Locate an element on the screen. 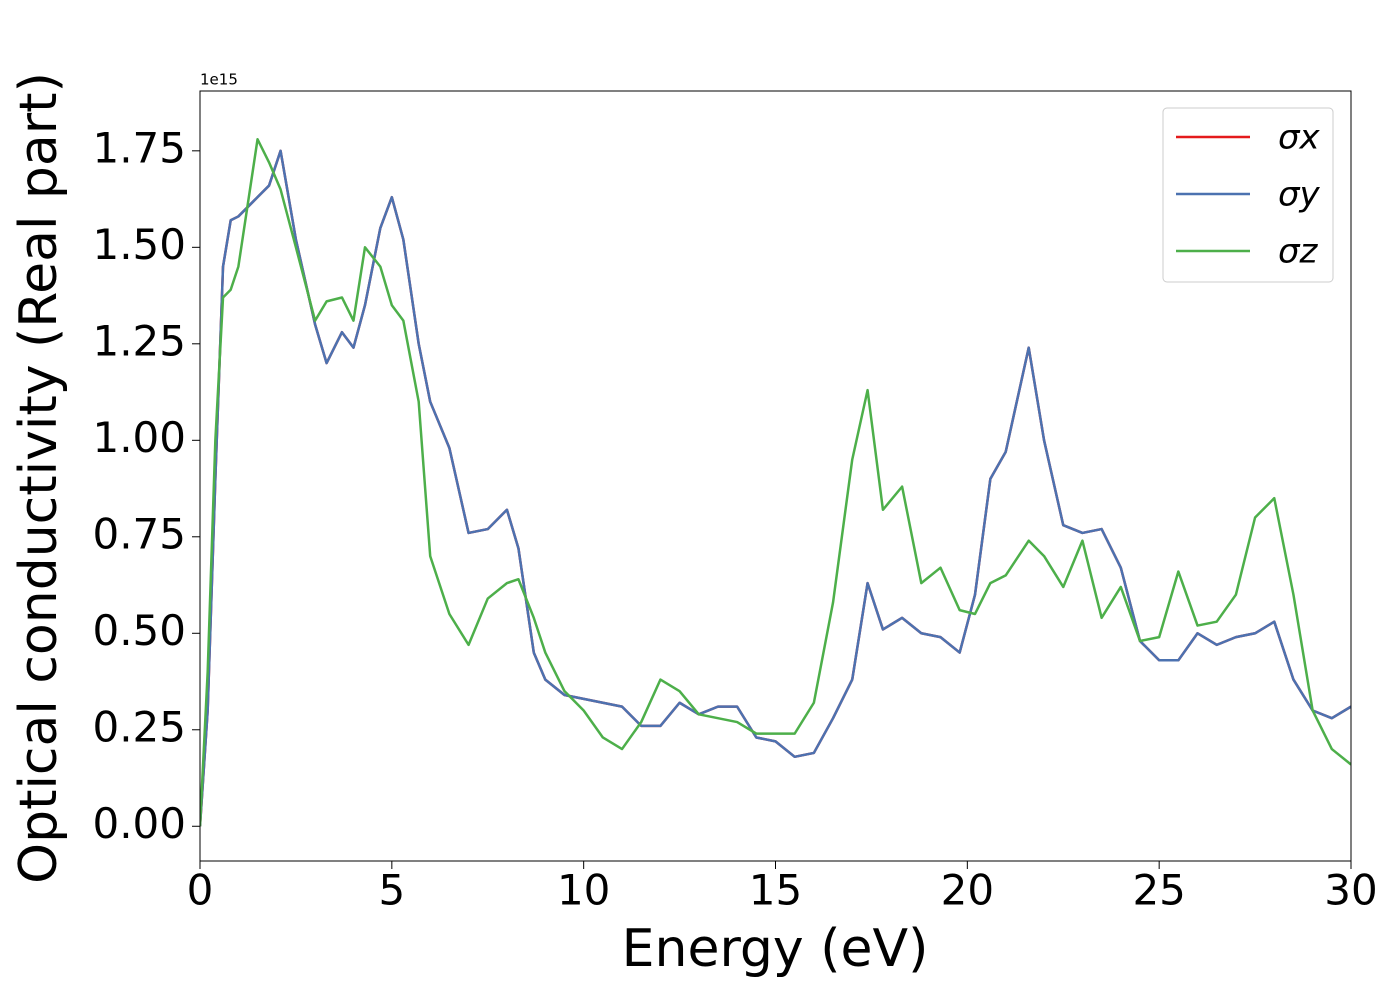 This screenshot has width=1400, height=1000. x-tick-label: 25 is located at coordinates (1158, 890).